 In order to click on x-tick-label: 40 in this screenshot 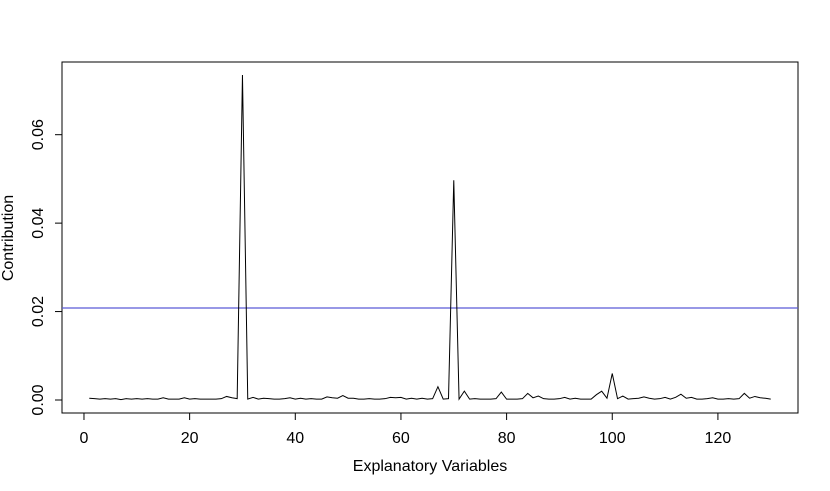, I will do `click(295, 438)`.